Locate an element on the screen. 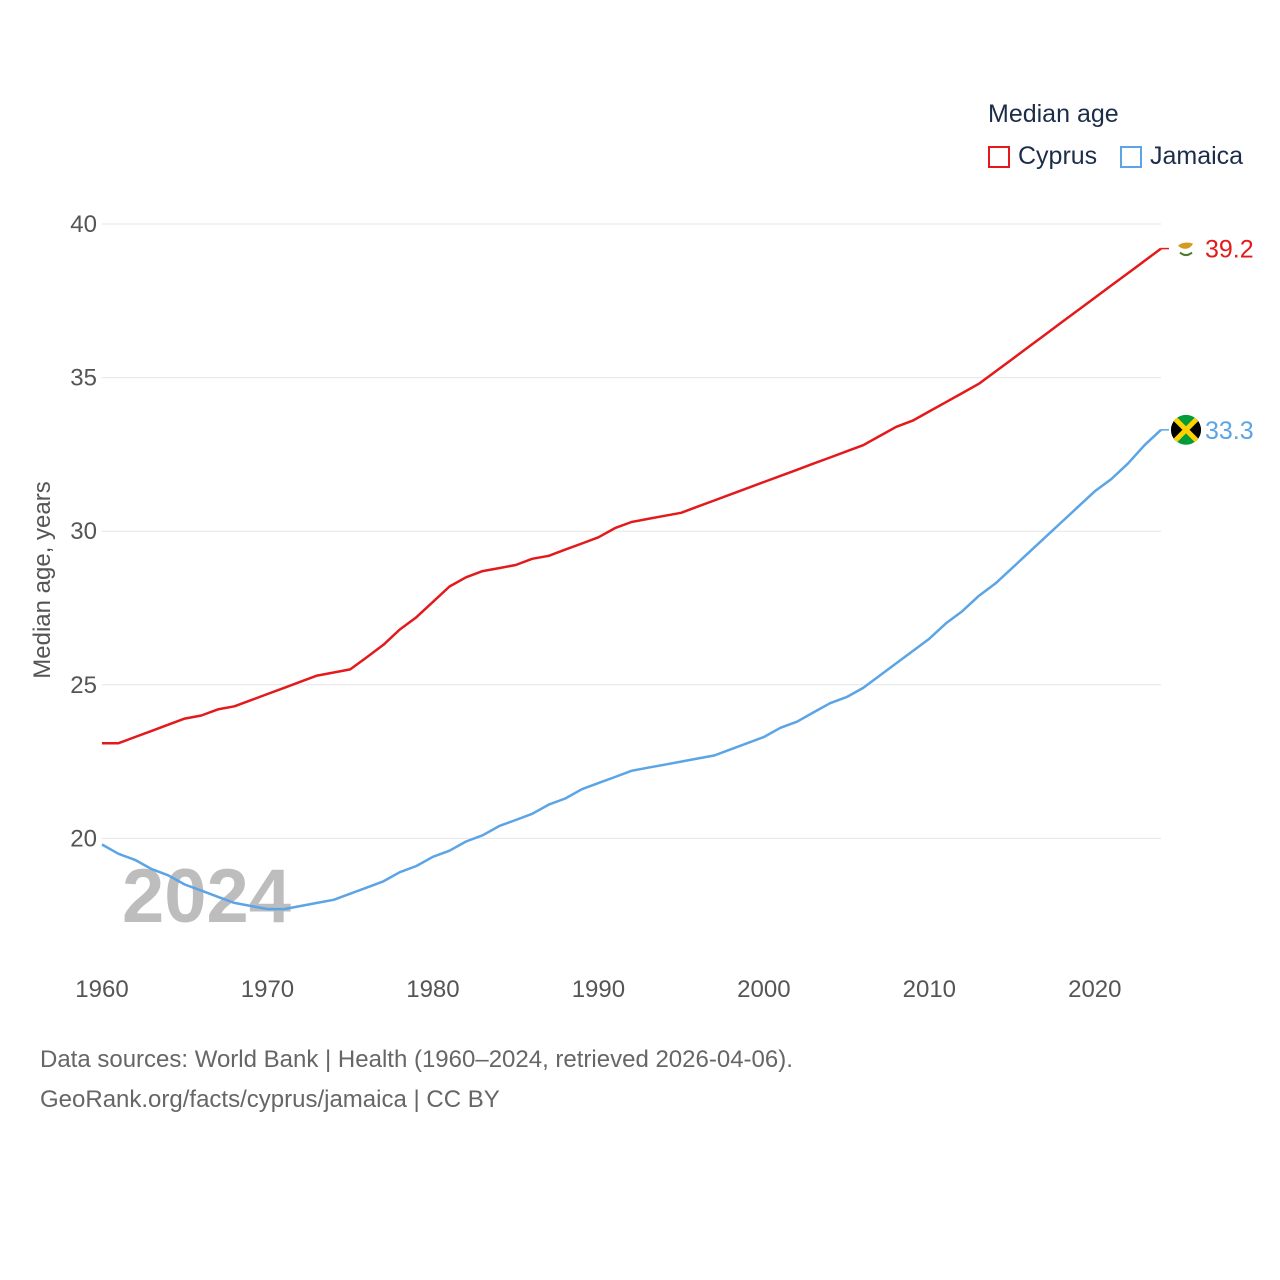 Image resolution: width=1280 pixels, height=1280 pixels. jamaica-flag-icon is located at coordinates (1186, 429).